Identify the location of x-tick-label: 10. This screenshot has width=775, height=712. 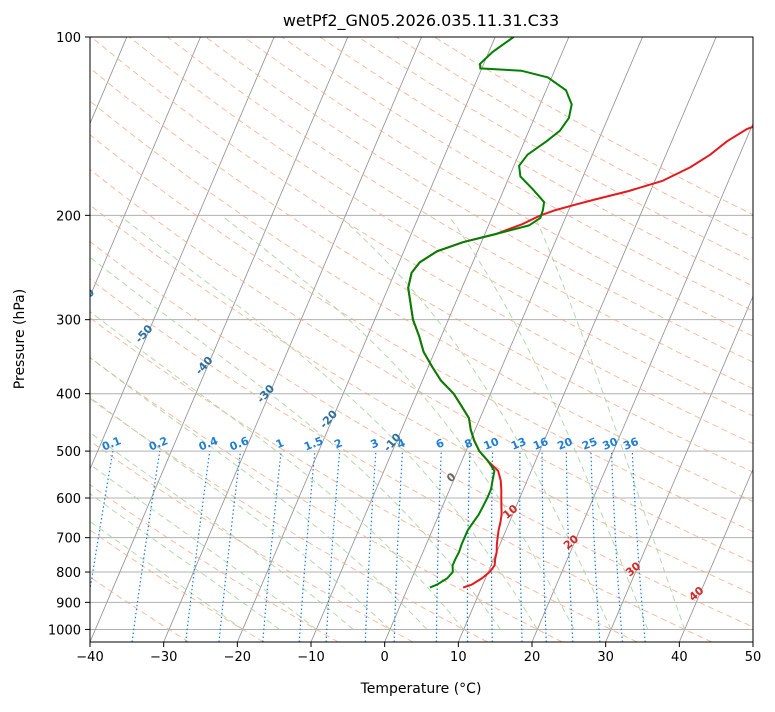
(458, 657).